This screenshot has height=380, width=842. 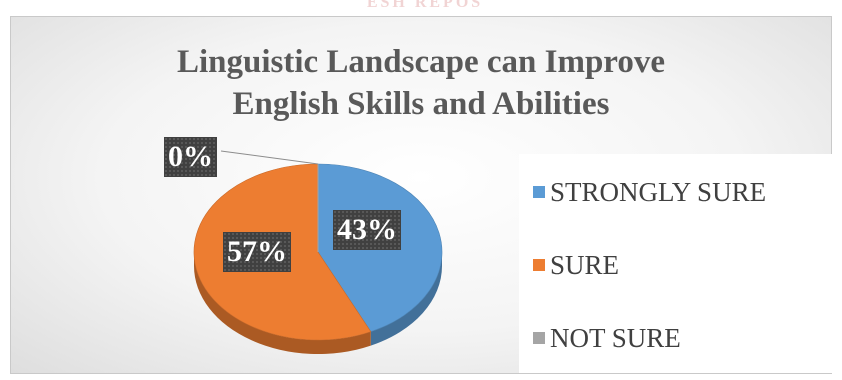 What do you see at coordinates (539, 338) in the screenshot?
I see `legend-swatch-not-sure` at bounding box center [539, 338].